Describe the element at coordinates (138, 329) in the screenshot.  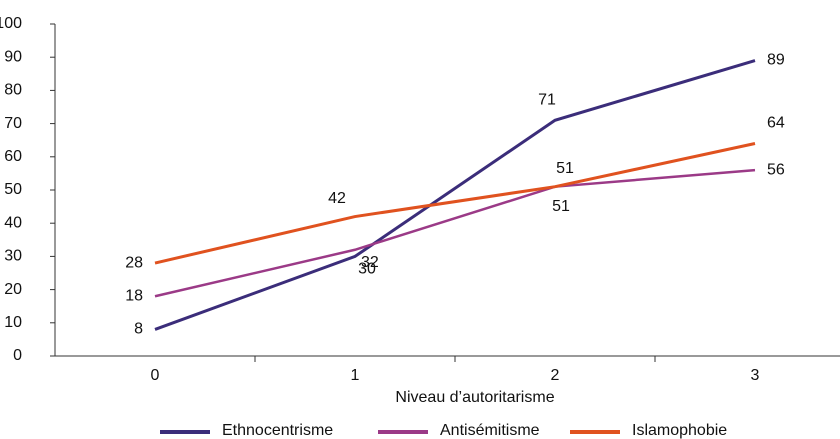
I see `data-label: 8` at that location.